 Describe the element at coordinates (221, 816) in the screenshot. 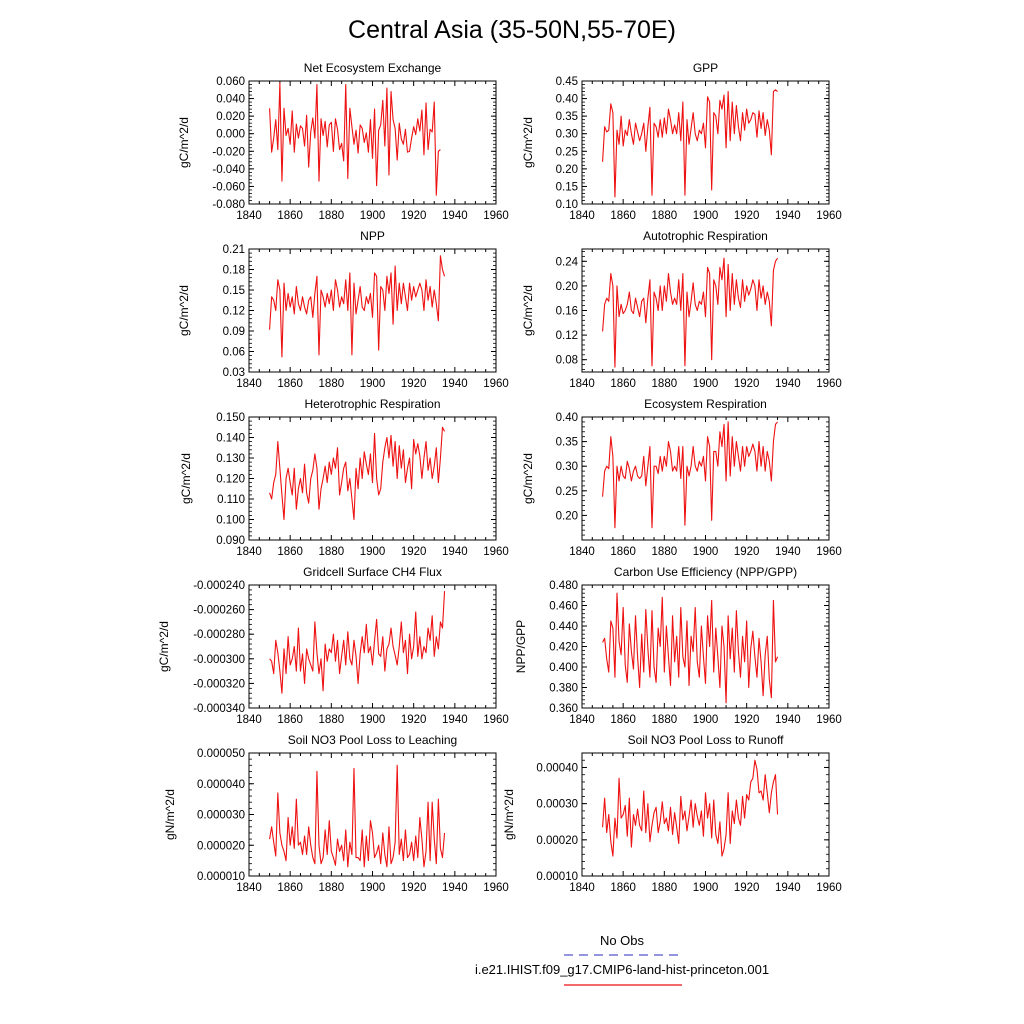

I see `y-tick-label: 0.000030` at that location.